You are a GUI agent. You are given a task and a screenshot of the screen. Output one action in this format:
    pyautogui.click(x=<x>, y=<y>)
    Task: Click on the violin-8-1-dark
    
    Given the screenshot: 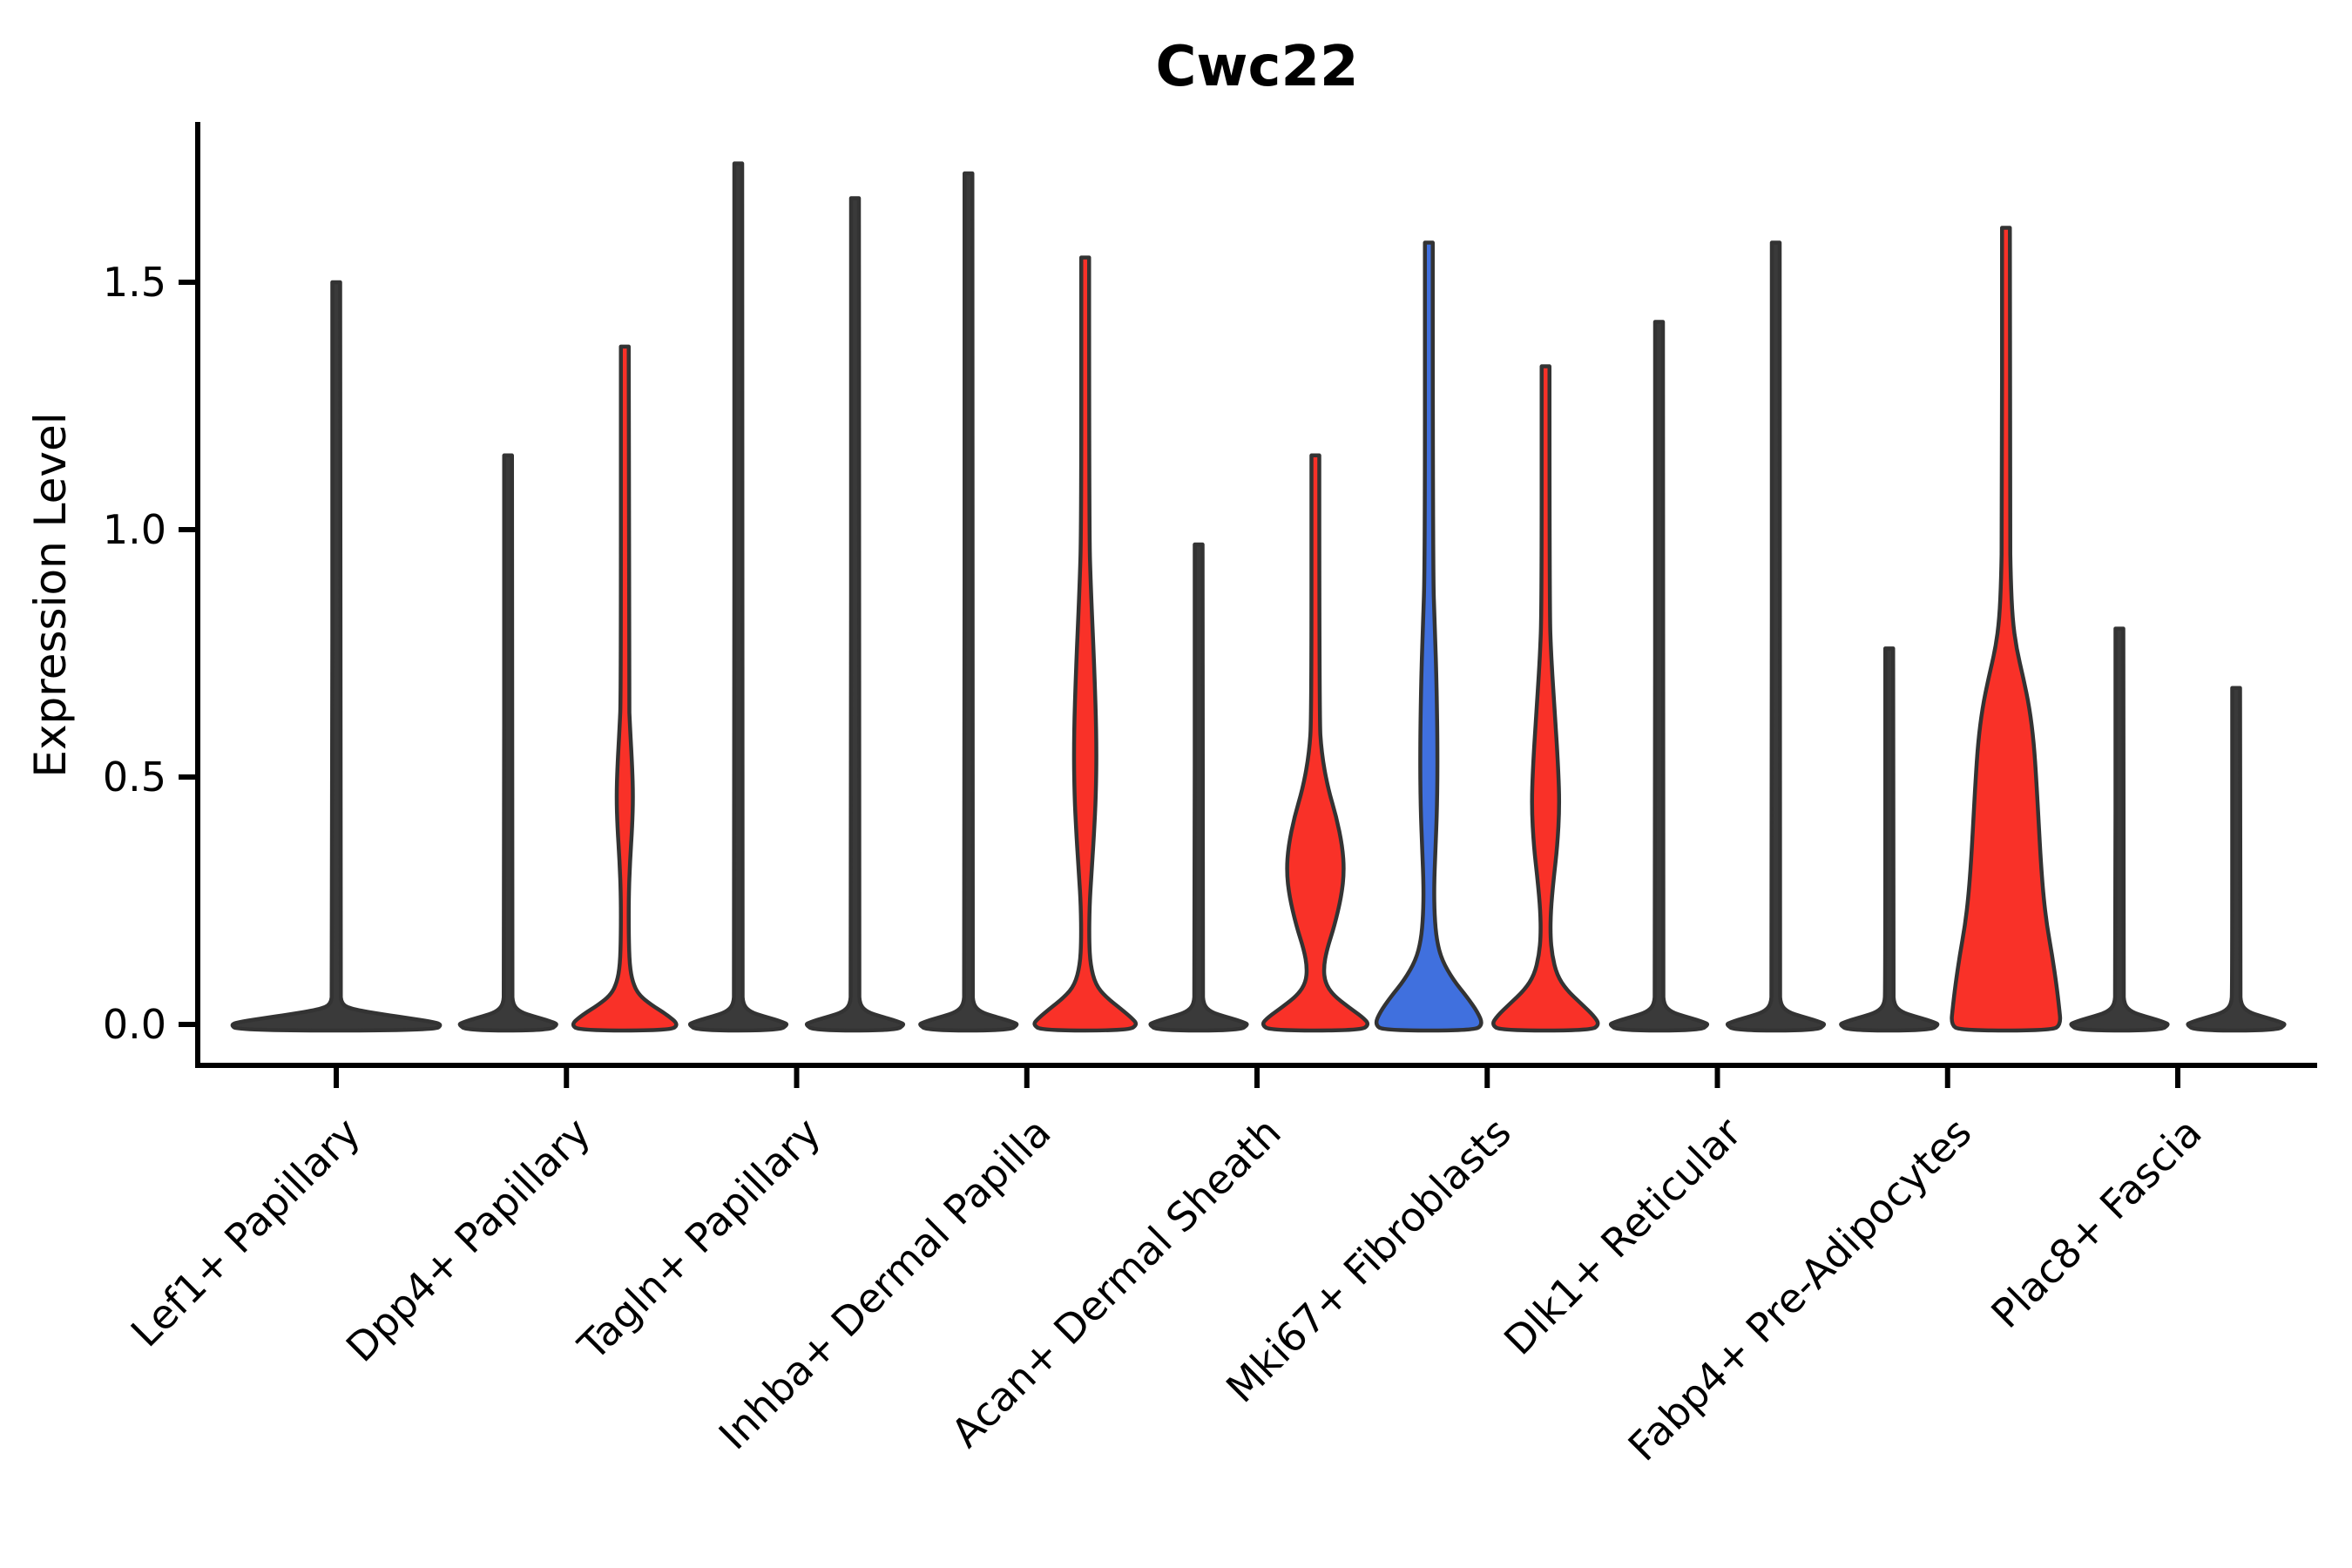 What is the action you would take?
    pyautogui.click(x=2236, y=859)
    